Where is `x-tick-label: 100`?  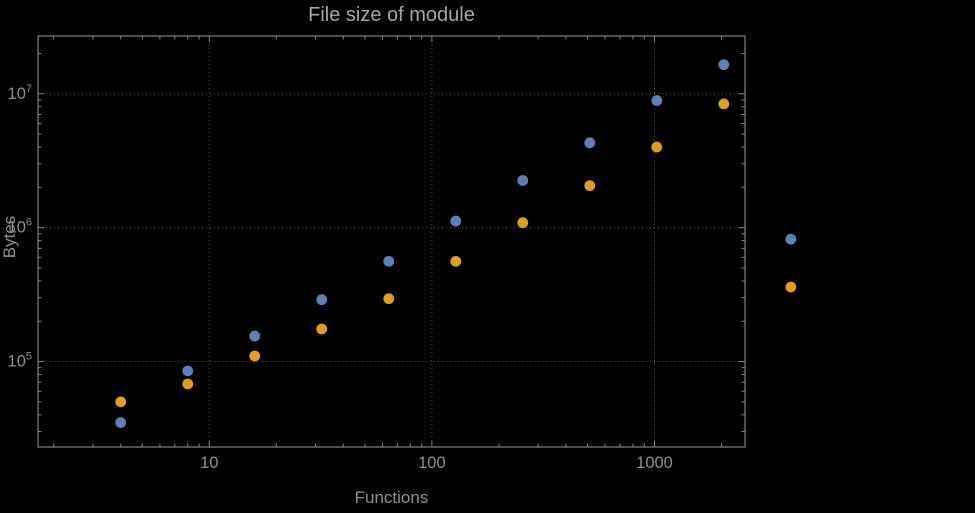 x-tick-label: 100 is located at coordinates (432, 463).